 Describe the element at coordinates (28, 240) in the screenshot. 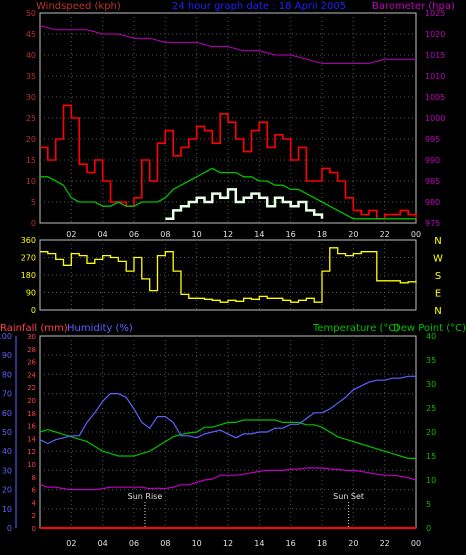

I see `direction-tick-label: 360` at that location.